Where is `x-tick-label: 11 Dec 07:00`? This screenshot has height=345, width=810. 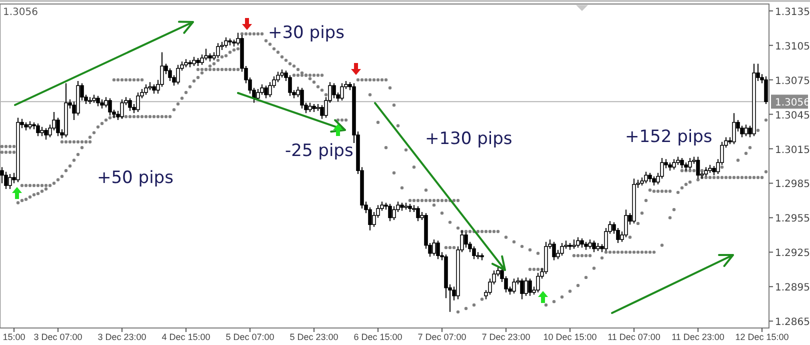 x-tick-label: 11 Dec 07:00 is located at coordinates (634, 337).